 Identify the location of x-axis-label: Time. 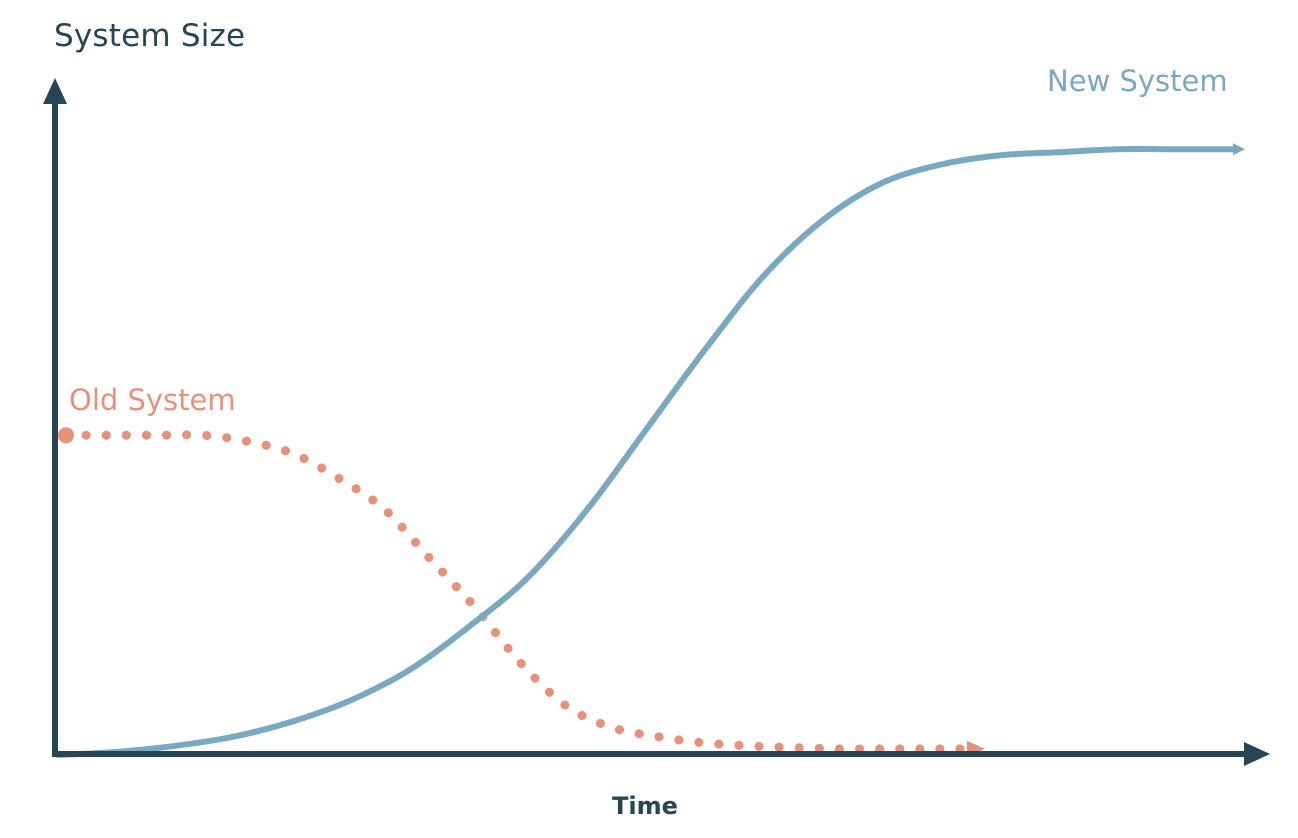
(645, 806).